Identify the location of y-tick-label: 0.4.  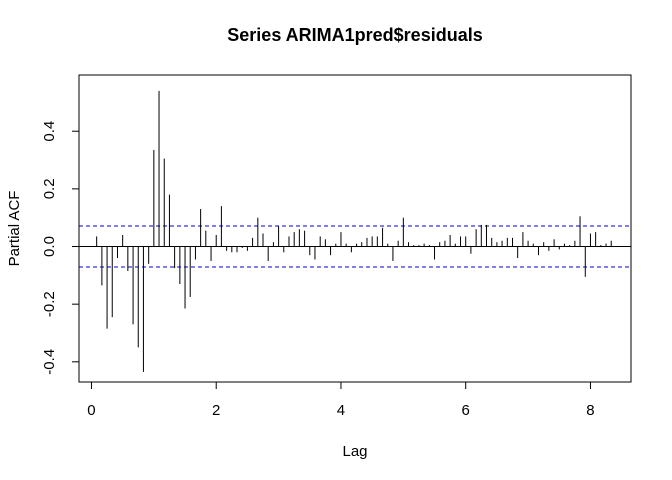
(49, 131).